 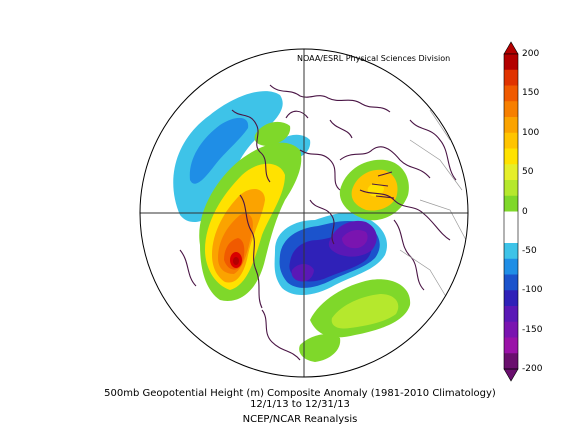 I want to click on colorbar-bottom-arrow, so click(x=511, y=375).